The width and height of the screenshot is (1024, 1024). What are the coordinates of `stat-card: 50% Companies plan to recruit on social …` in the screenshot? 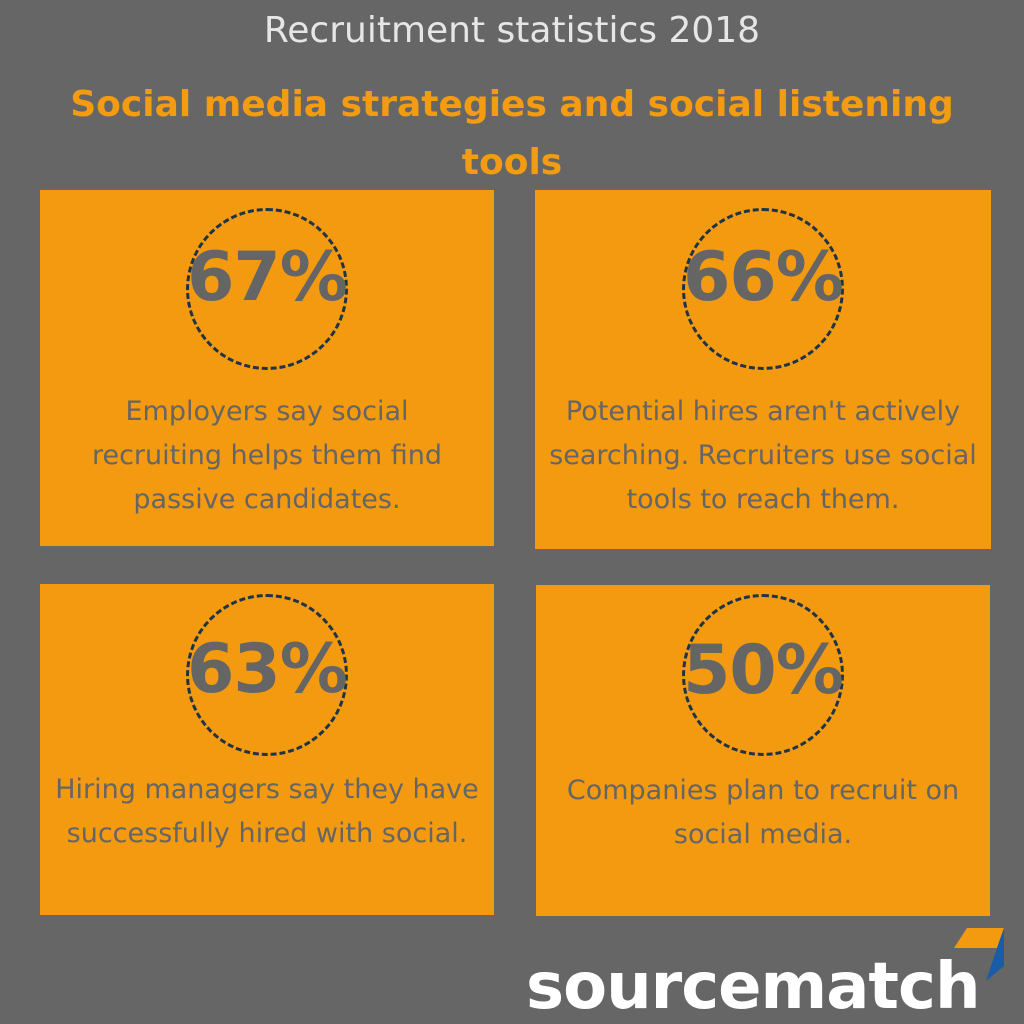 It's located at (763, 750).